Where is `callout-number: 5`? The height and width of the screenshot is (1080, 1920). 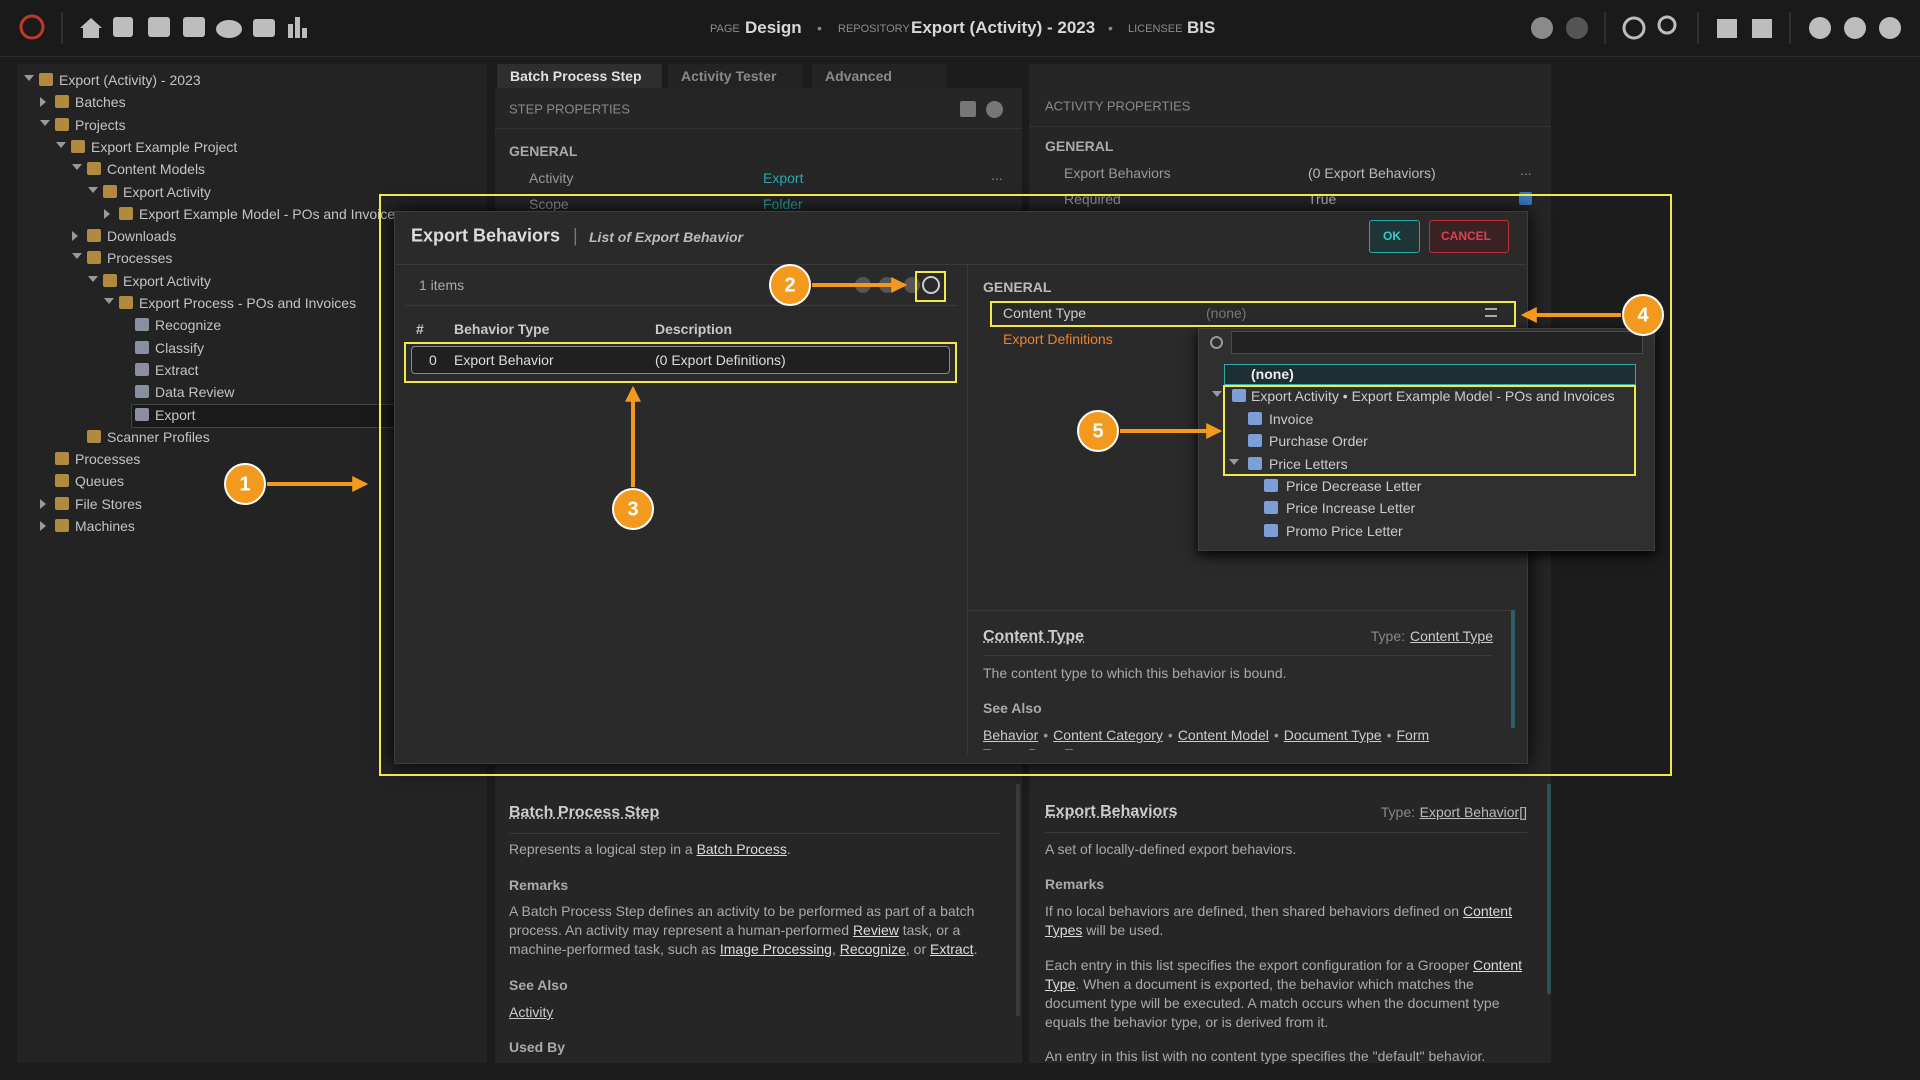 callout-number: 5 is located at coordinates (1097, 431).